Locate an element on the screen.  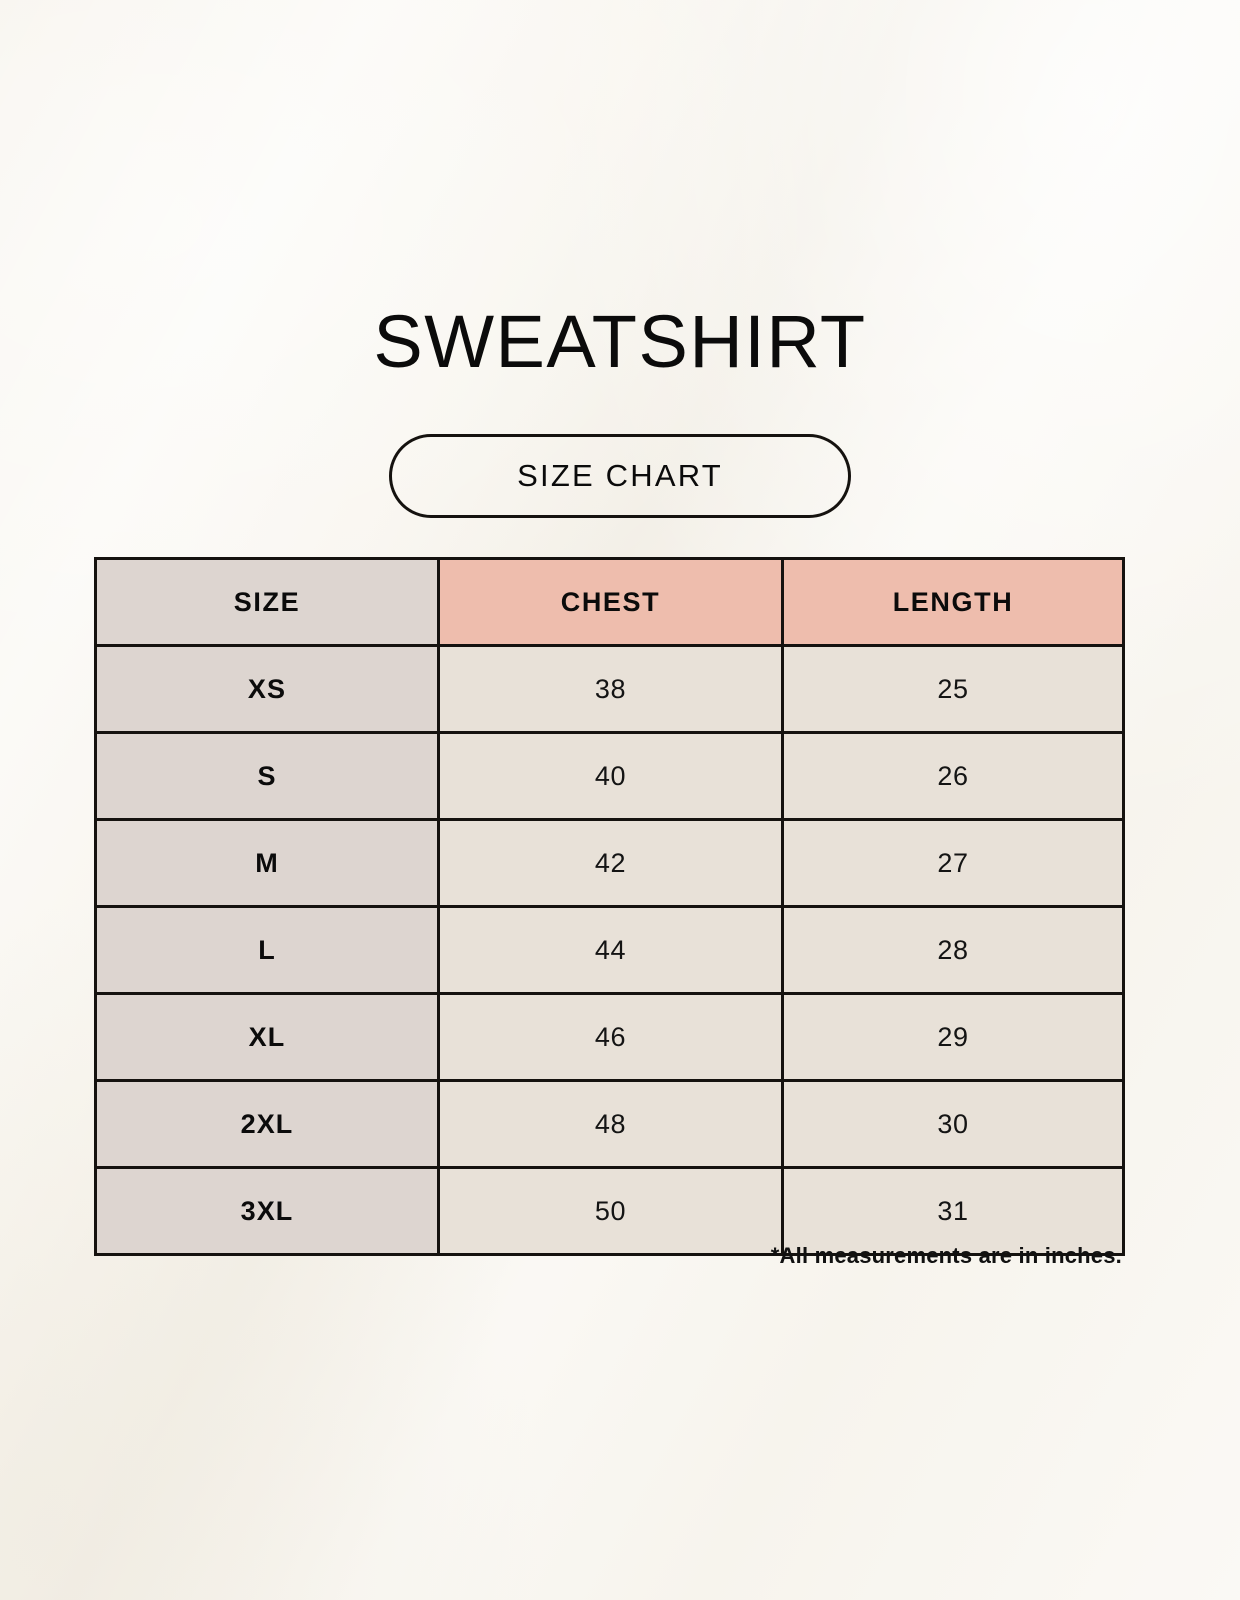
size-chart-badge: SIZE CHART is located at coordinates (620, 476).